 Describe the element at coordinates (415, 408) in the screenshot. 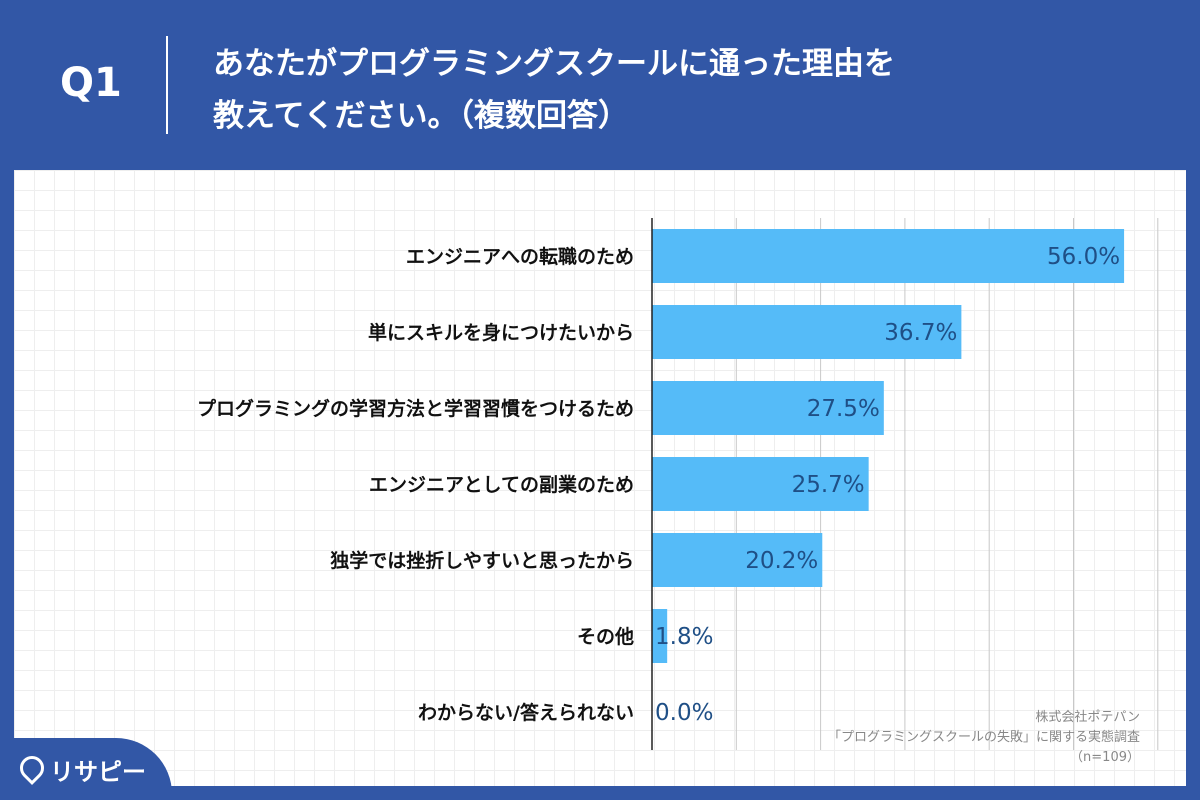

I see `category-label: プログラミングの学習方法と学習習慣をつけるため` at that location.